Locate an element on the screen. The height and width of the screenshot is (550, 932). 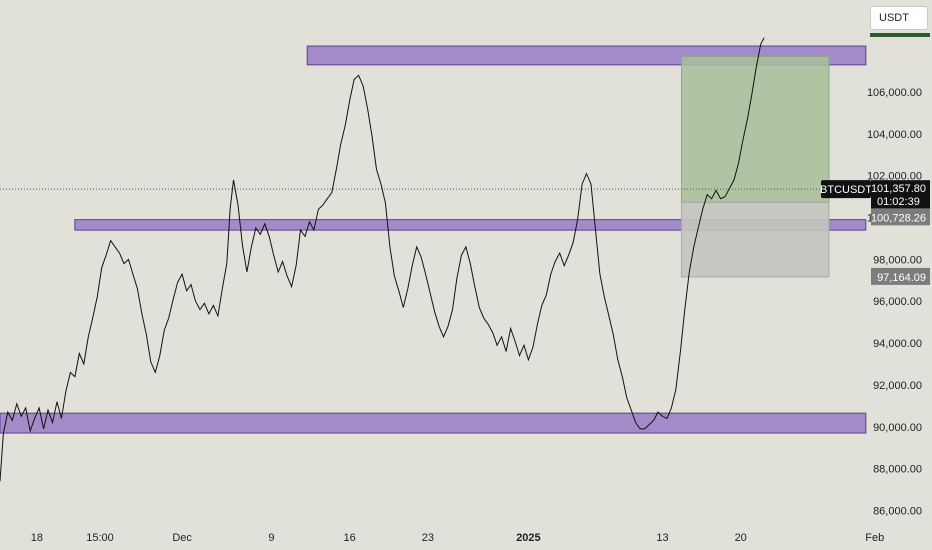
symbol-badge is located at coordinates (846, 189).